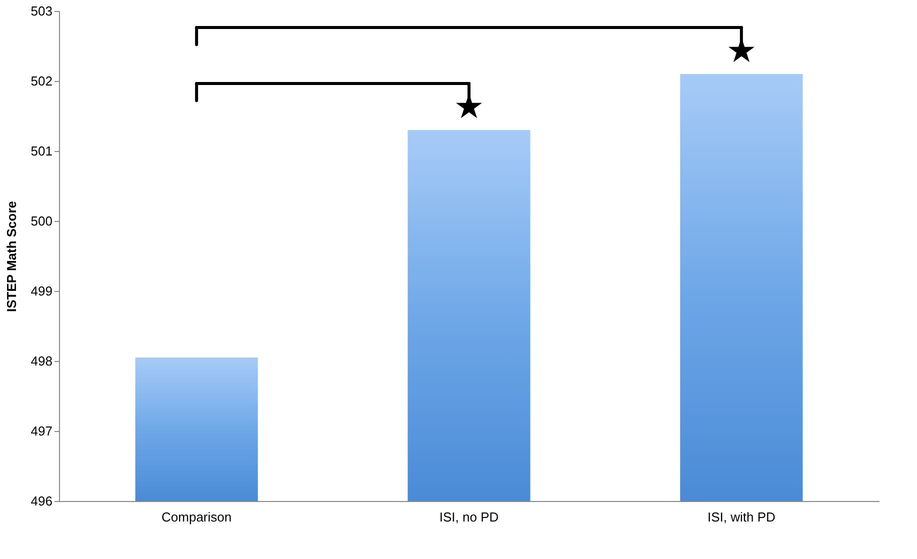 The width and height of the screenshot is (917, 559). I want to click on y-tick-label: 497, so click(41, 431).